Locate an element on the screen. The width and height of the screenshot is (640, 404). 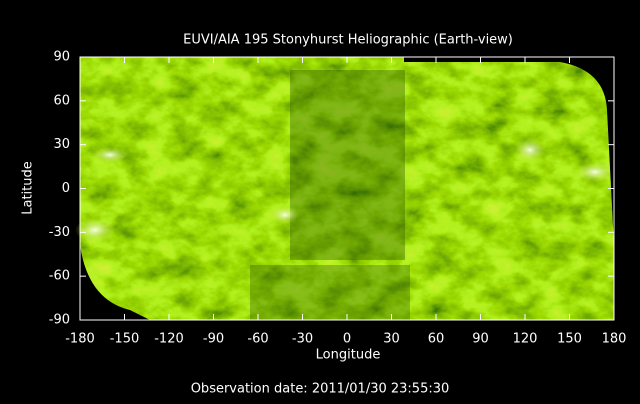
x-tick-label: 120 is located at coordinates (525, 339).